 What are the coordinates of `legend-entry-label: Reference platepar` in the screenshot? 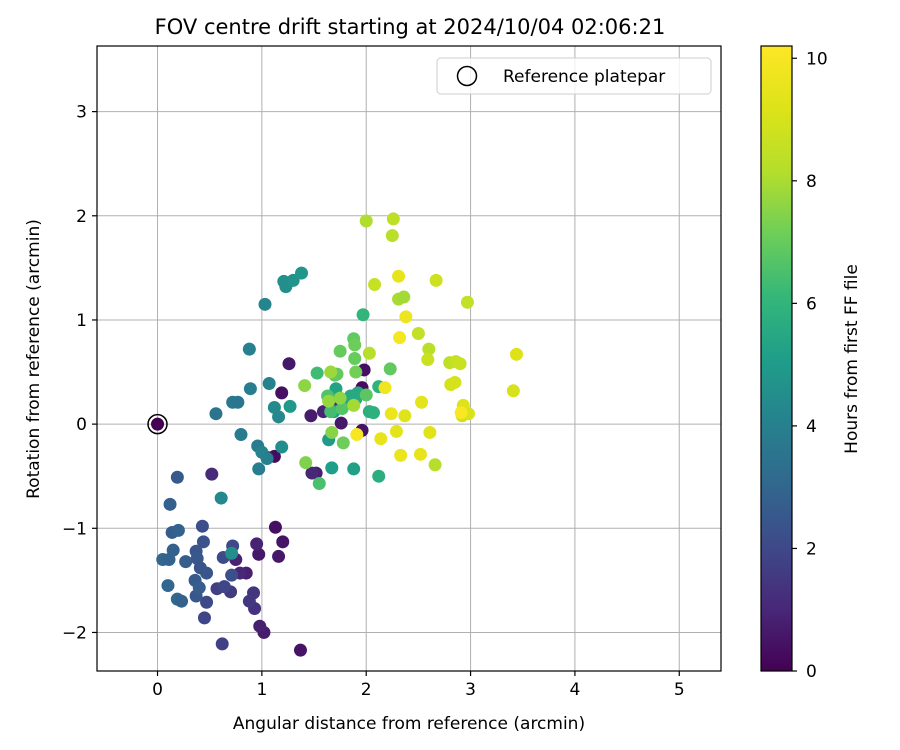 It's located at (584, 77).